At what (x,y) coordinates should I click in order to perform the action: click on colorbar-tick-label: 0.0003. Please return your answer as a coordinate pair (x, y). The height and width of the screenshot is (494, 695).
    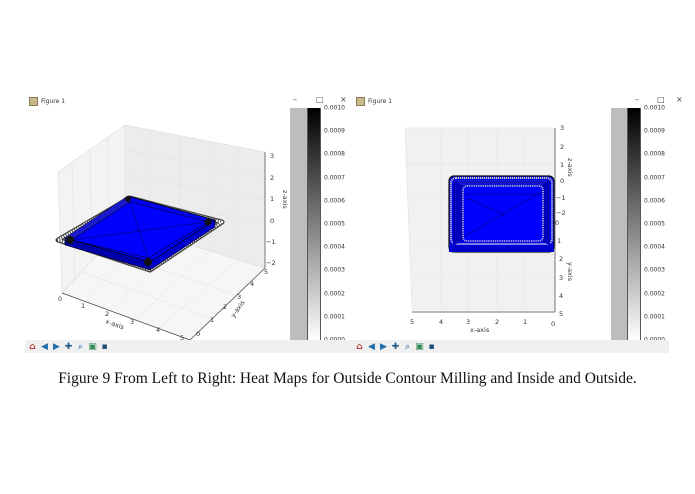
    Looking at the image, I should click on (334, 270).